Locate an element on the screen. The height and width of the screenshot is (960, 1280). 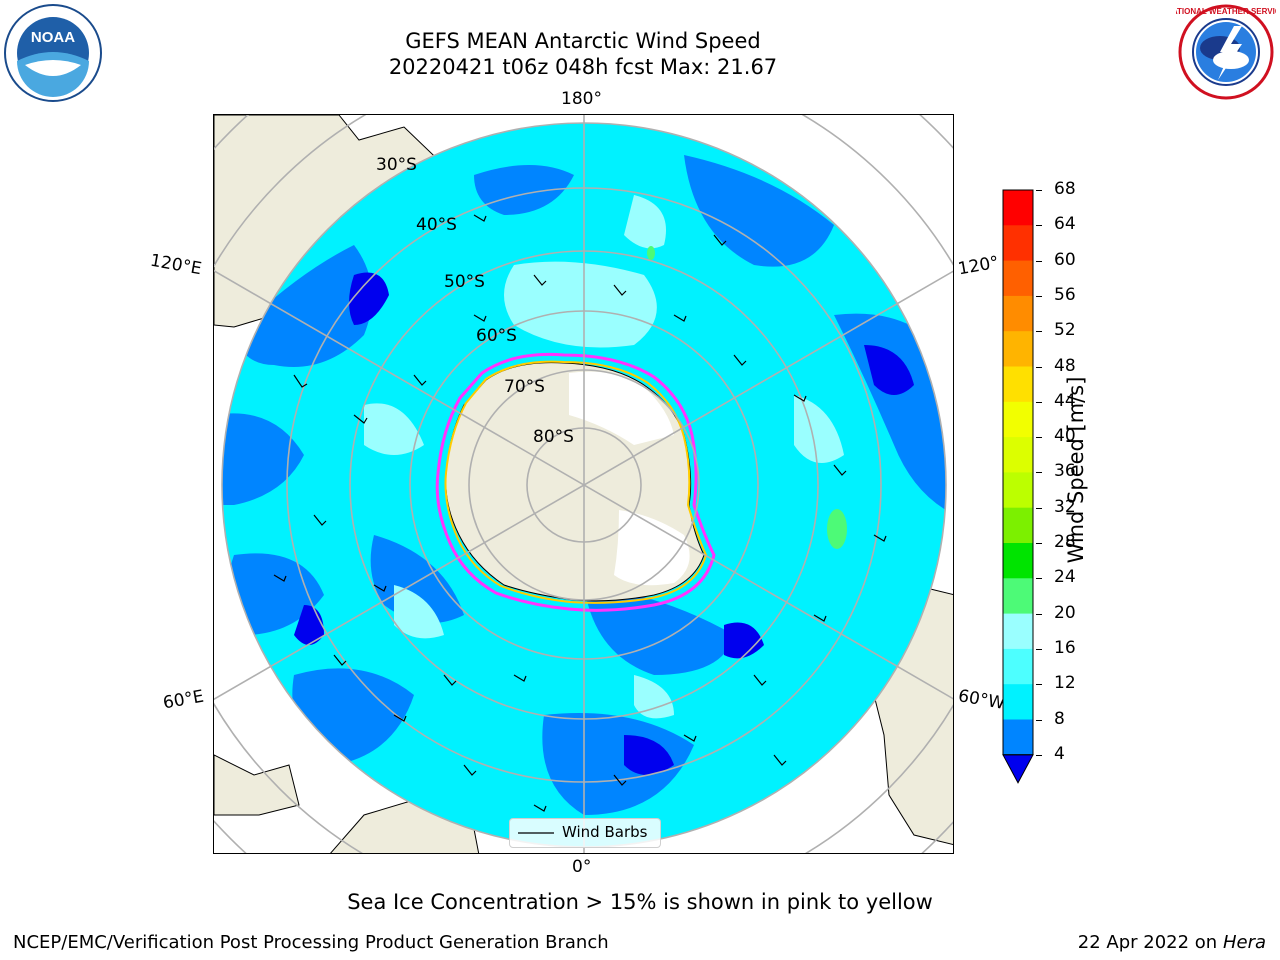
colorbar-extend-triangle is located at coordinates (1018, 769).